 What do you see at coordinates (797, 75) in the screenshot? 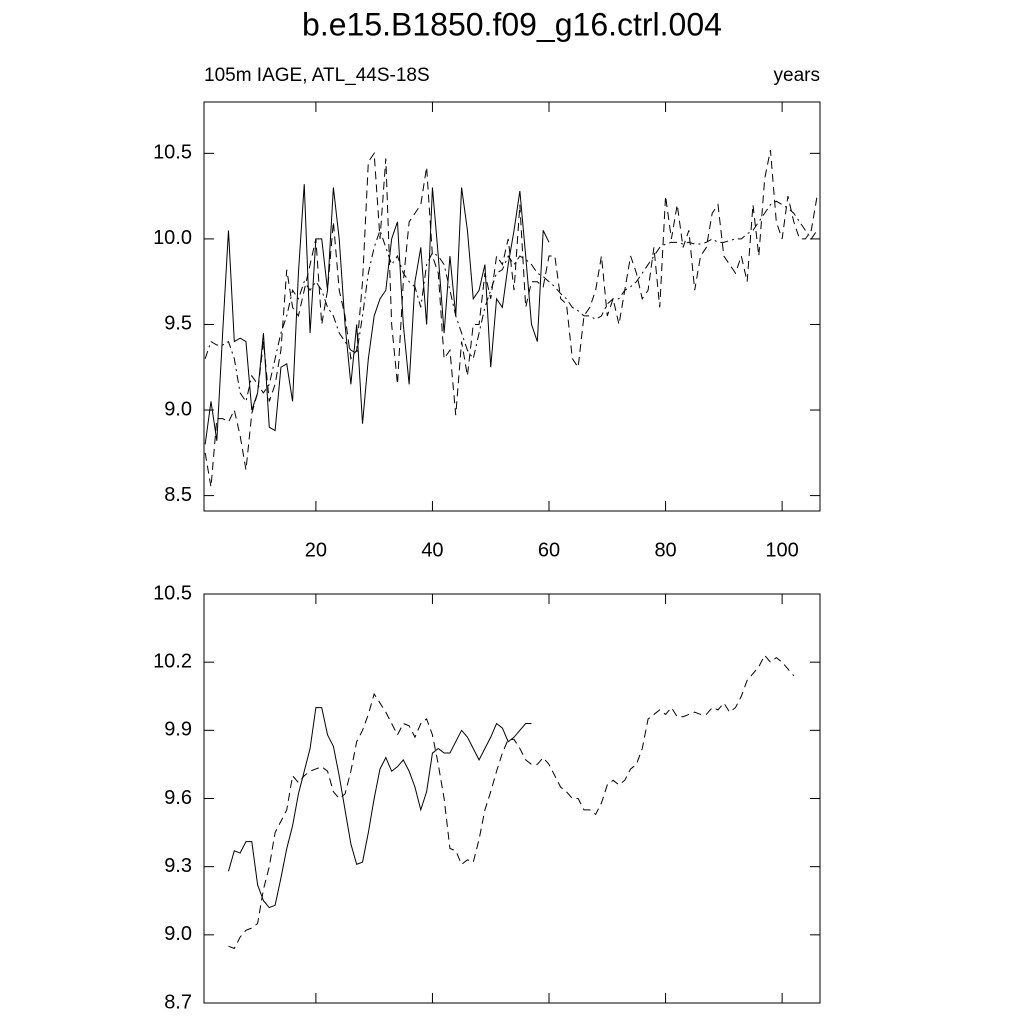
I see `right-string: years` at bounding box center [797, 75].